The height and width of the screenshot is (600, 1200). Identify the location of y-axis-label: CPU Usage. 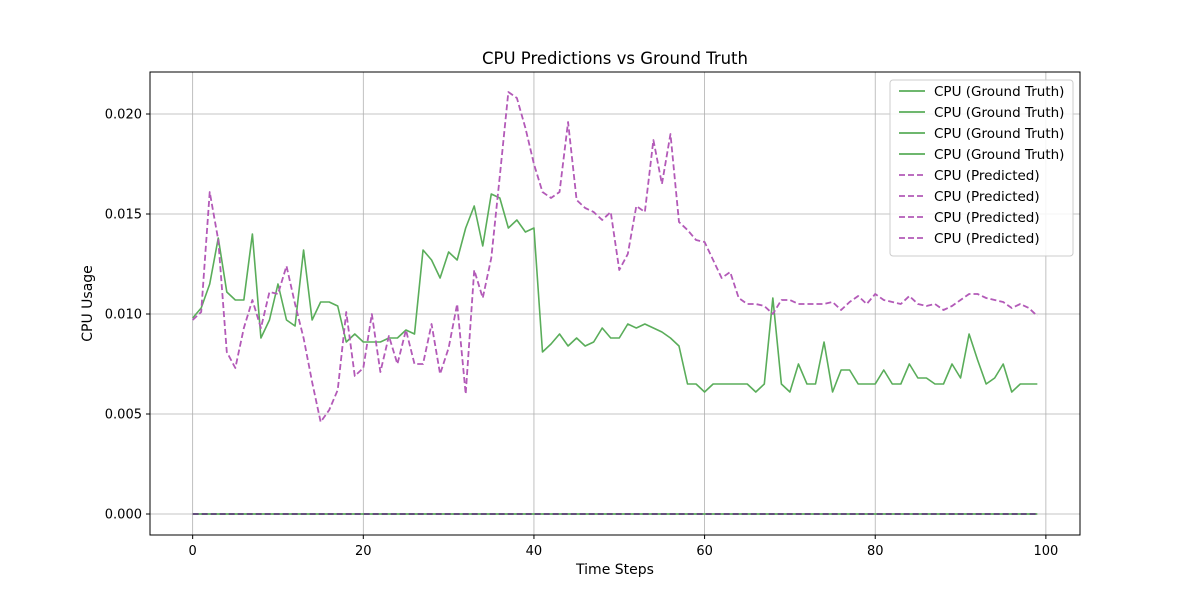
(88, 303).